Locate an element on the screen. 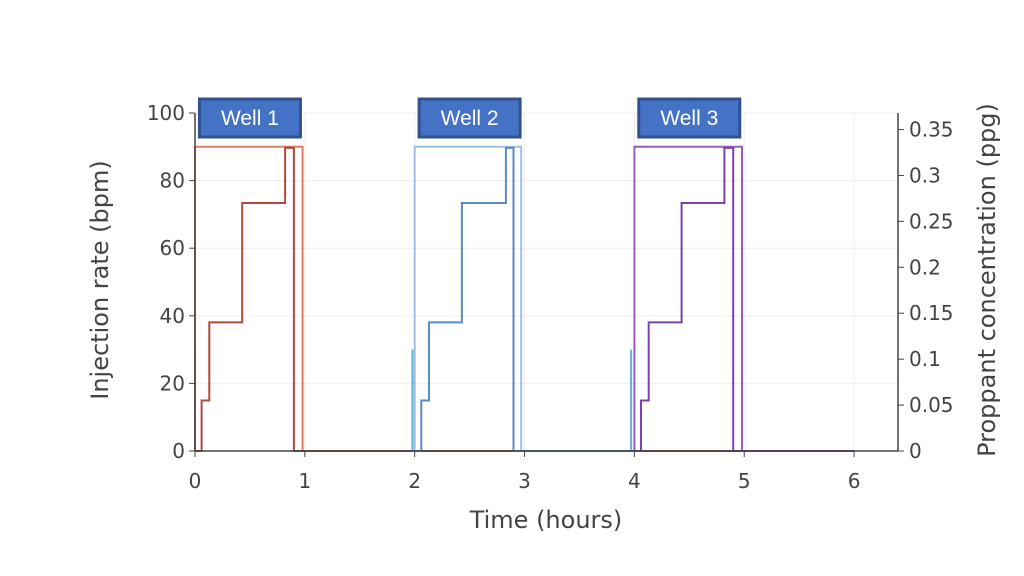 The width and height of the screenshot is (1024, 576). x-tick-label: 3 is located at coordinates (524, 481).